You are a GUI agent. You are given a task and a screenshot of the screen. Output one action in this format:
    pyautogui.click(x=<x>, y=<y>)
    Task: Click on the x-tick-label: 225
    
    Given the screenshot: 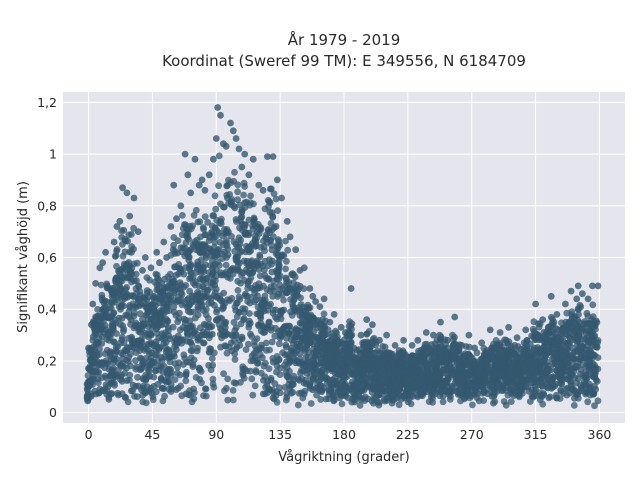 What is the action you would take?
    pyautogui.click(x=408, y=434)
    